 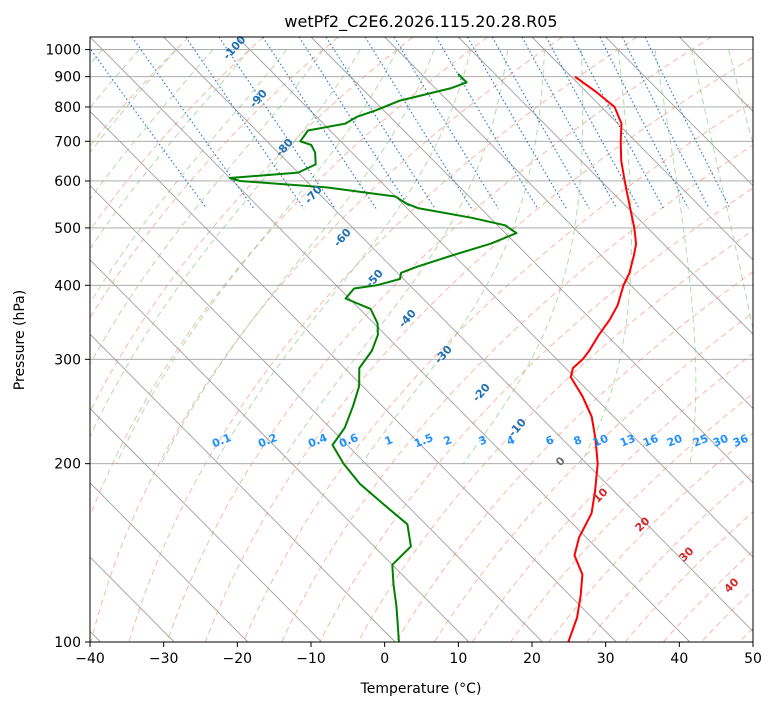 I want to click on mixing-ratio-label: 6, so click(x=550, y=440).